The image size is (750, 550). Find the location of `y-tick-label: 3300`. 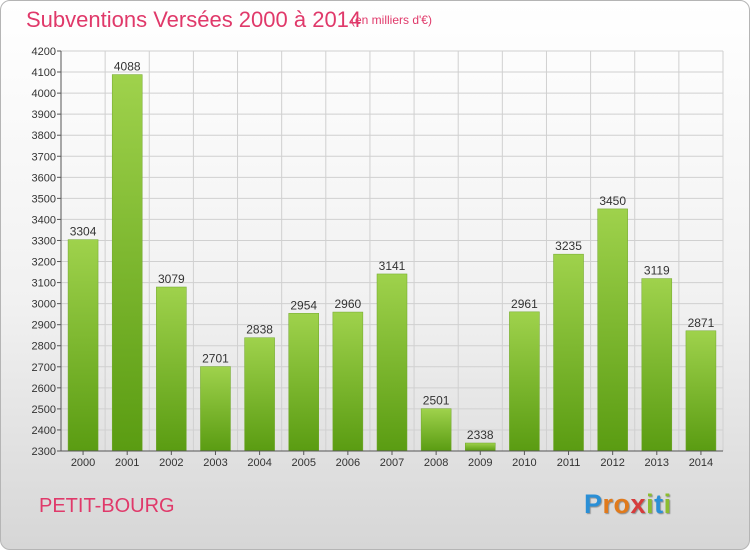

y-tick-label: 3300 is located at coordinates (44, 241).